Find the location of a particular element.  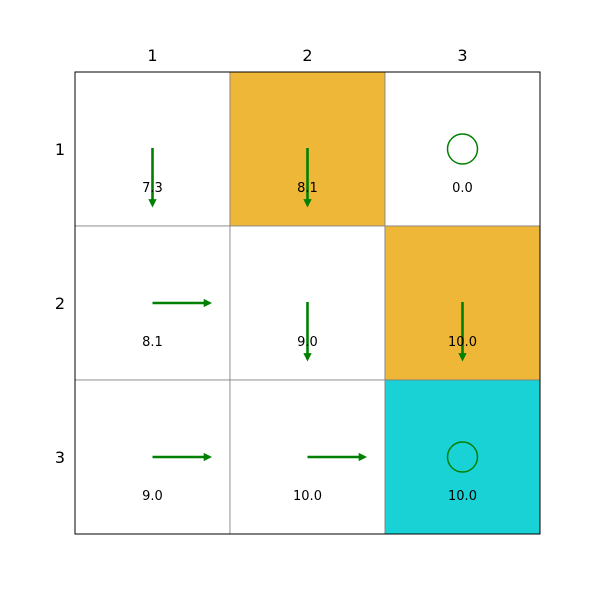

column-label: 2 is located at coordinates (307, 55).